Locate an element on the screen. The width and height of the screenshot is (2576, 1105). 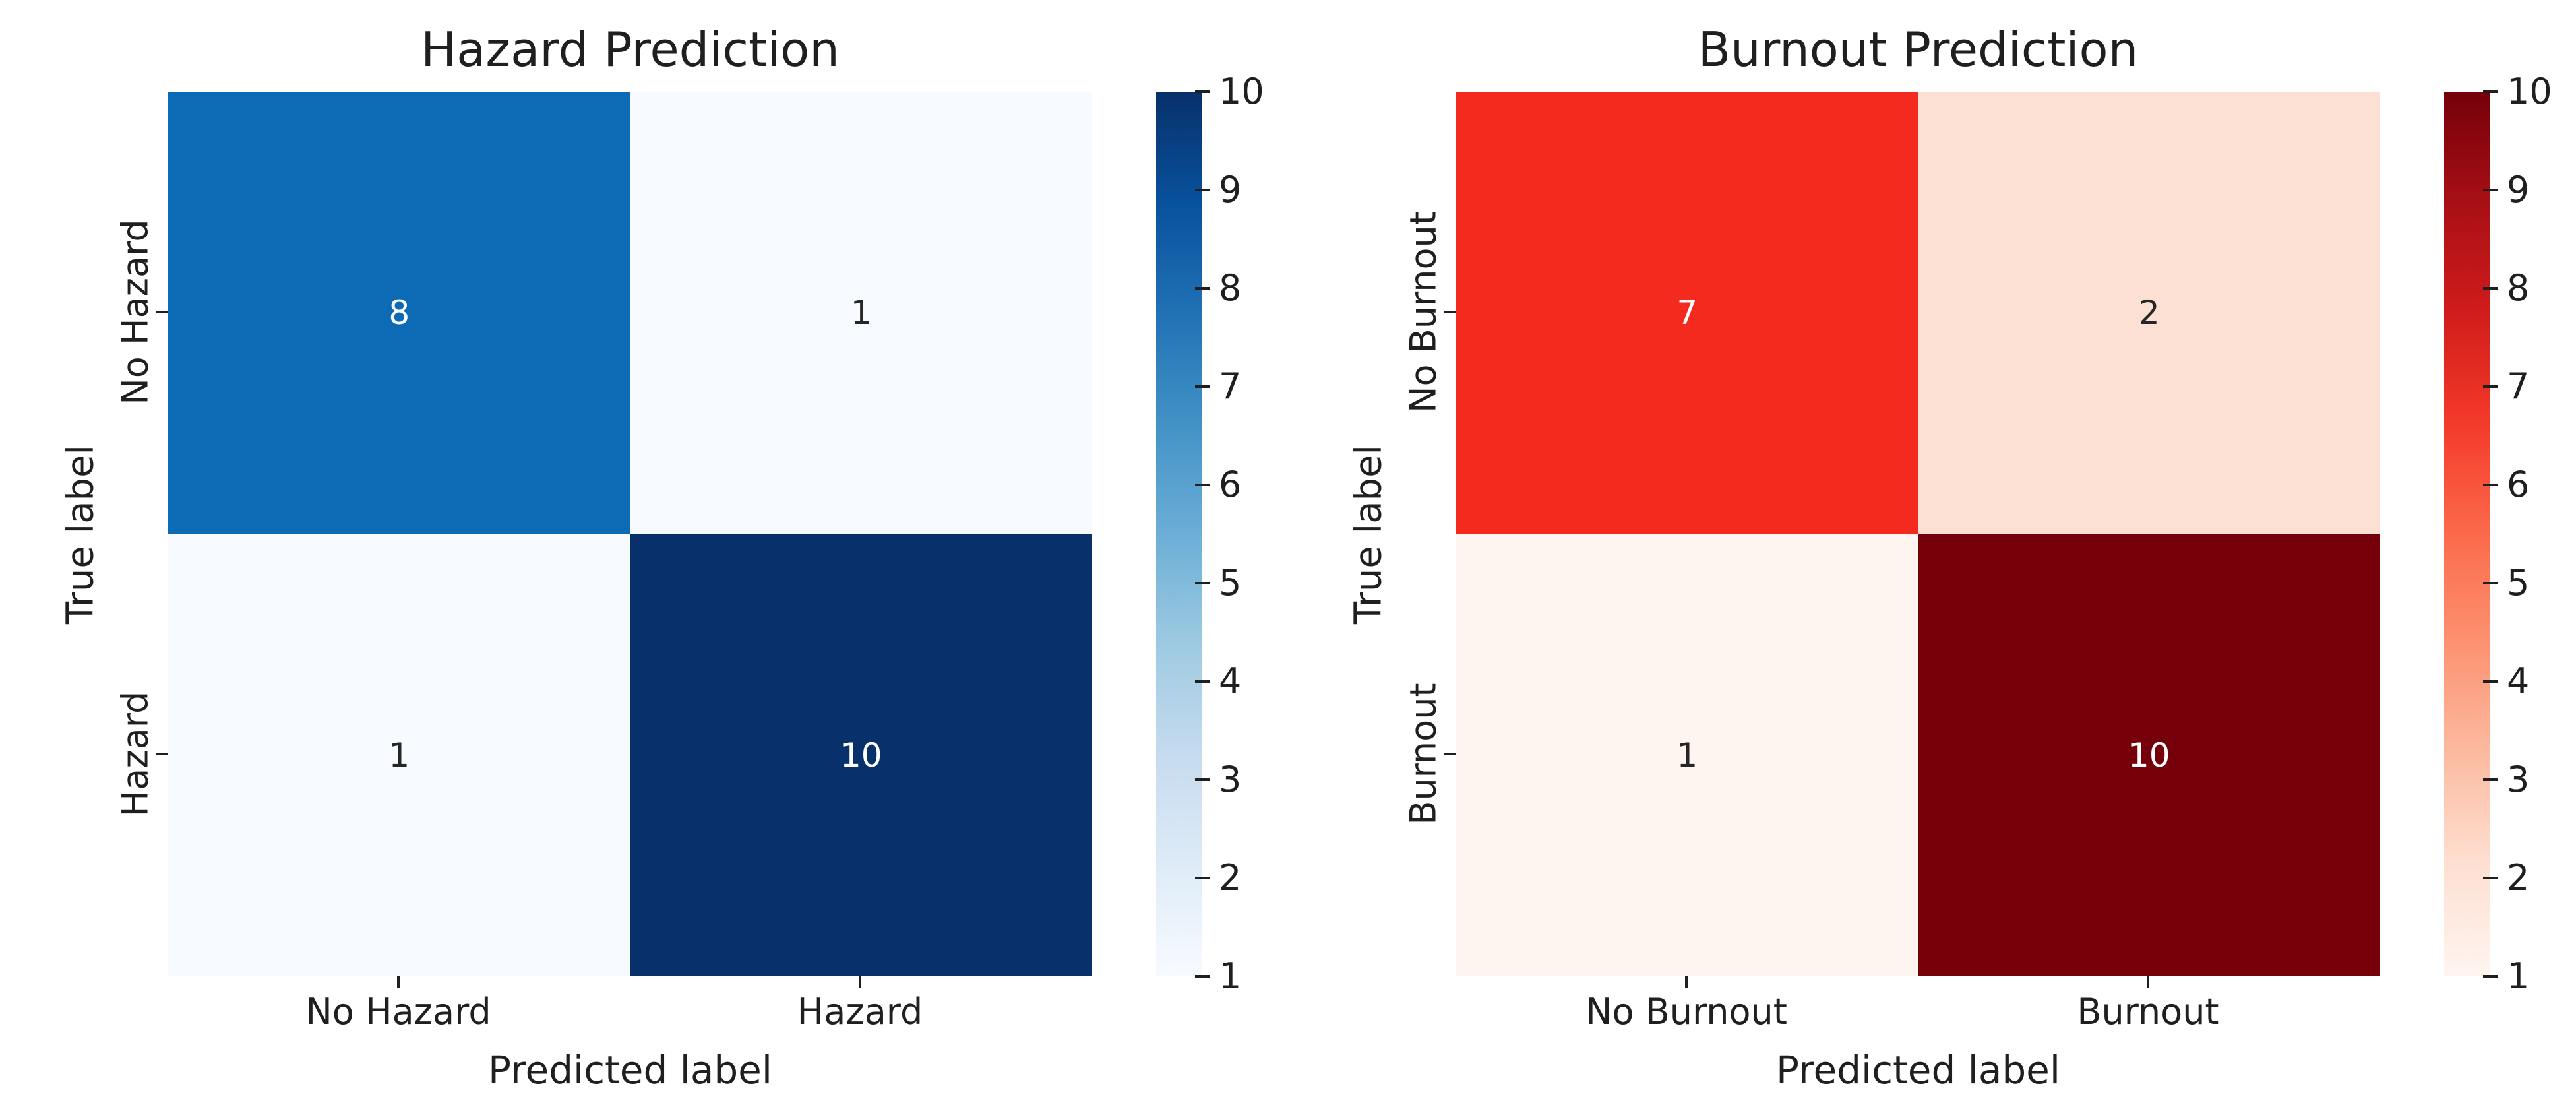
x-tick-label: Hazard is located at coordinates (860, 1011).